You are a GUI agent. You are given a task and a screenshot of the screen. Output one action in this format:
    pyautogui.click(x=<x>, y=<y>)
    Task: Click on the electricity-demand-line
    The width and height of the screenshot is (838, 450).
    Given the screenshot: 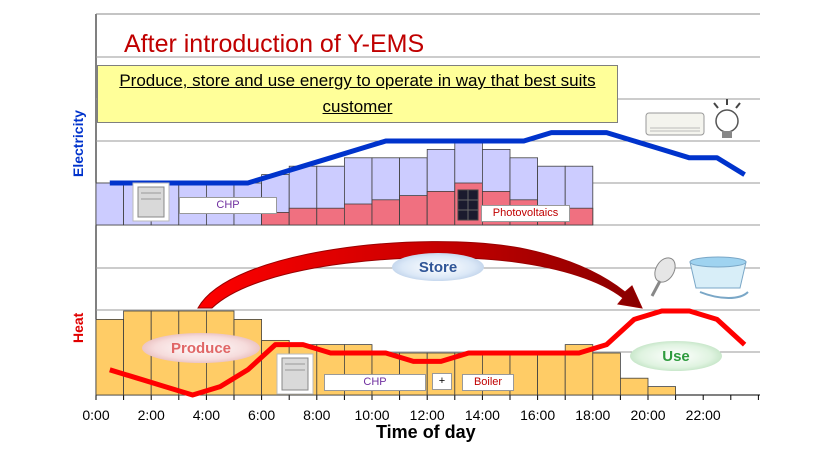 What is the action you would take?
    pyautogui.click(x=427, y=158)
    